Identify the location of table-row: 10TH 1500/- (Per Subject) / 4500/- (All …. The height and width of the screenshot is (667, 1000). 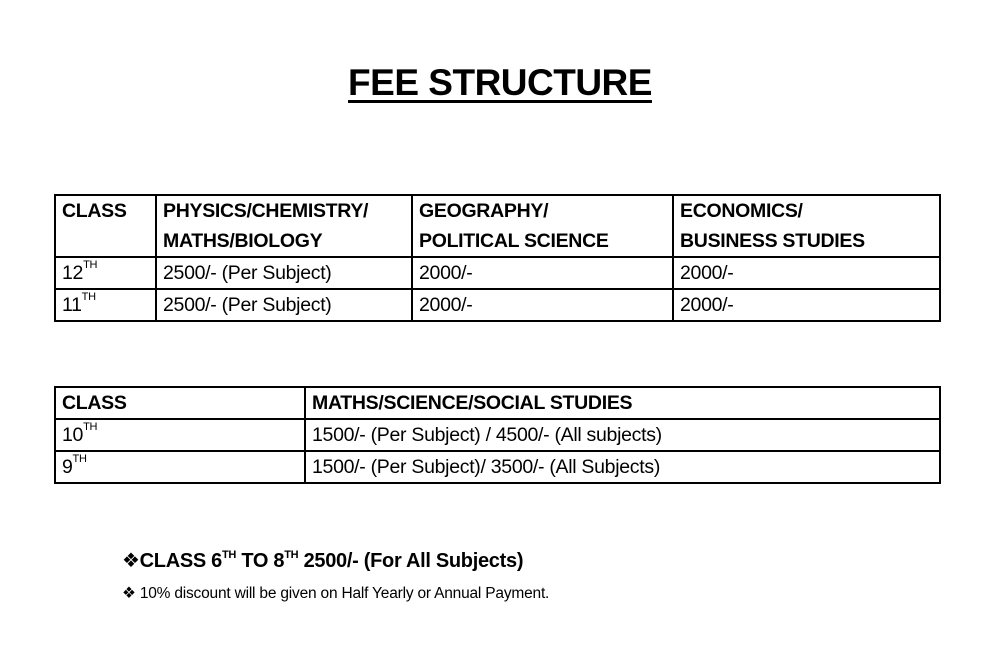
(497, 435).